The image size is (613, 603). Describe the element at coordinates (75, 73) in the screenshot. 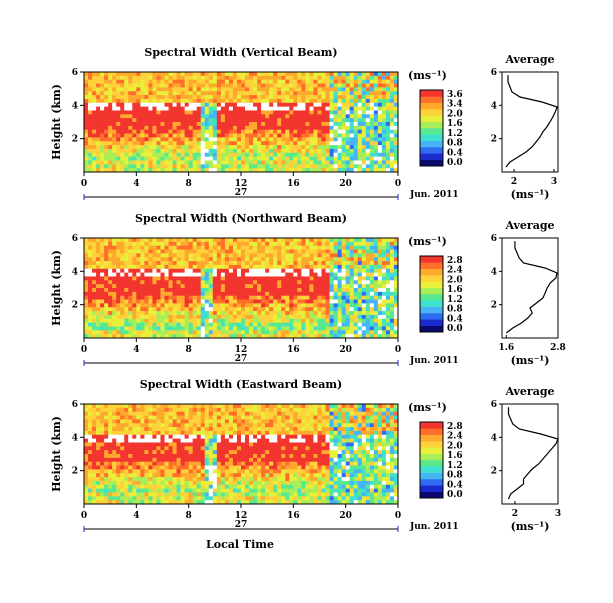

I see `y-tick-label: 6` at that location.